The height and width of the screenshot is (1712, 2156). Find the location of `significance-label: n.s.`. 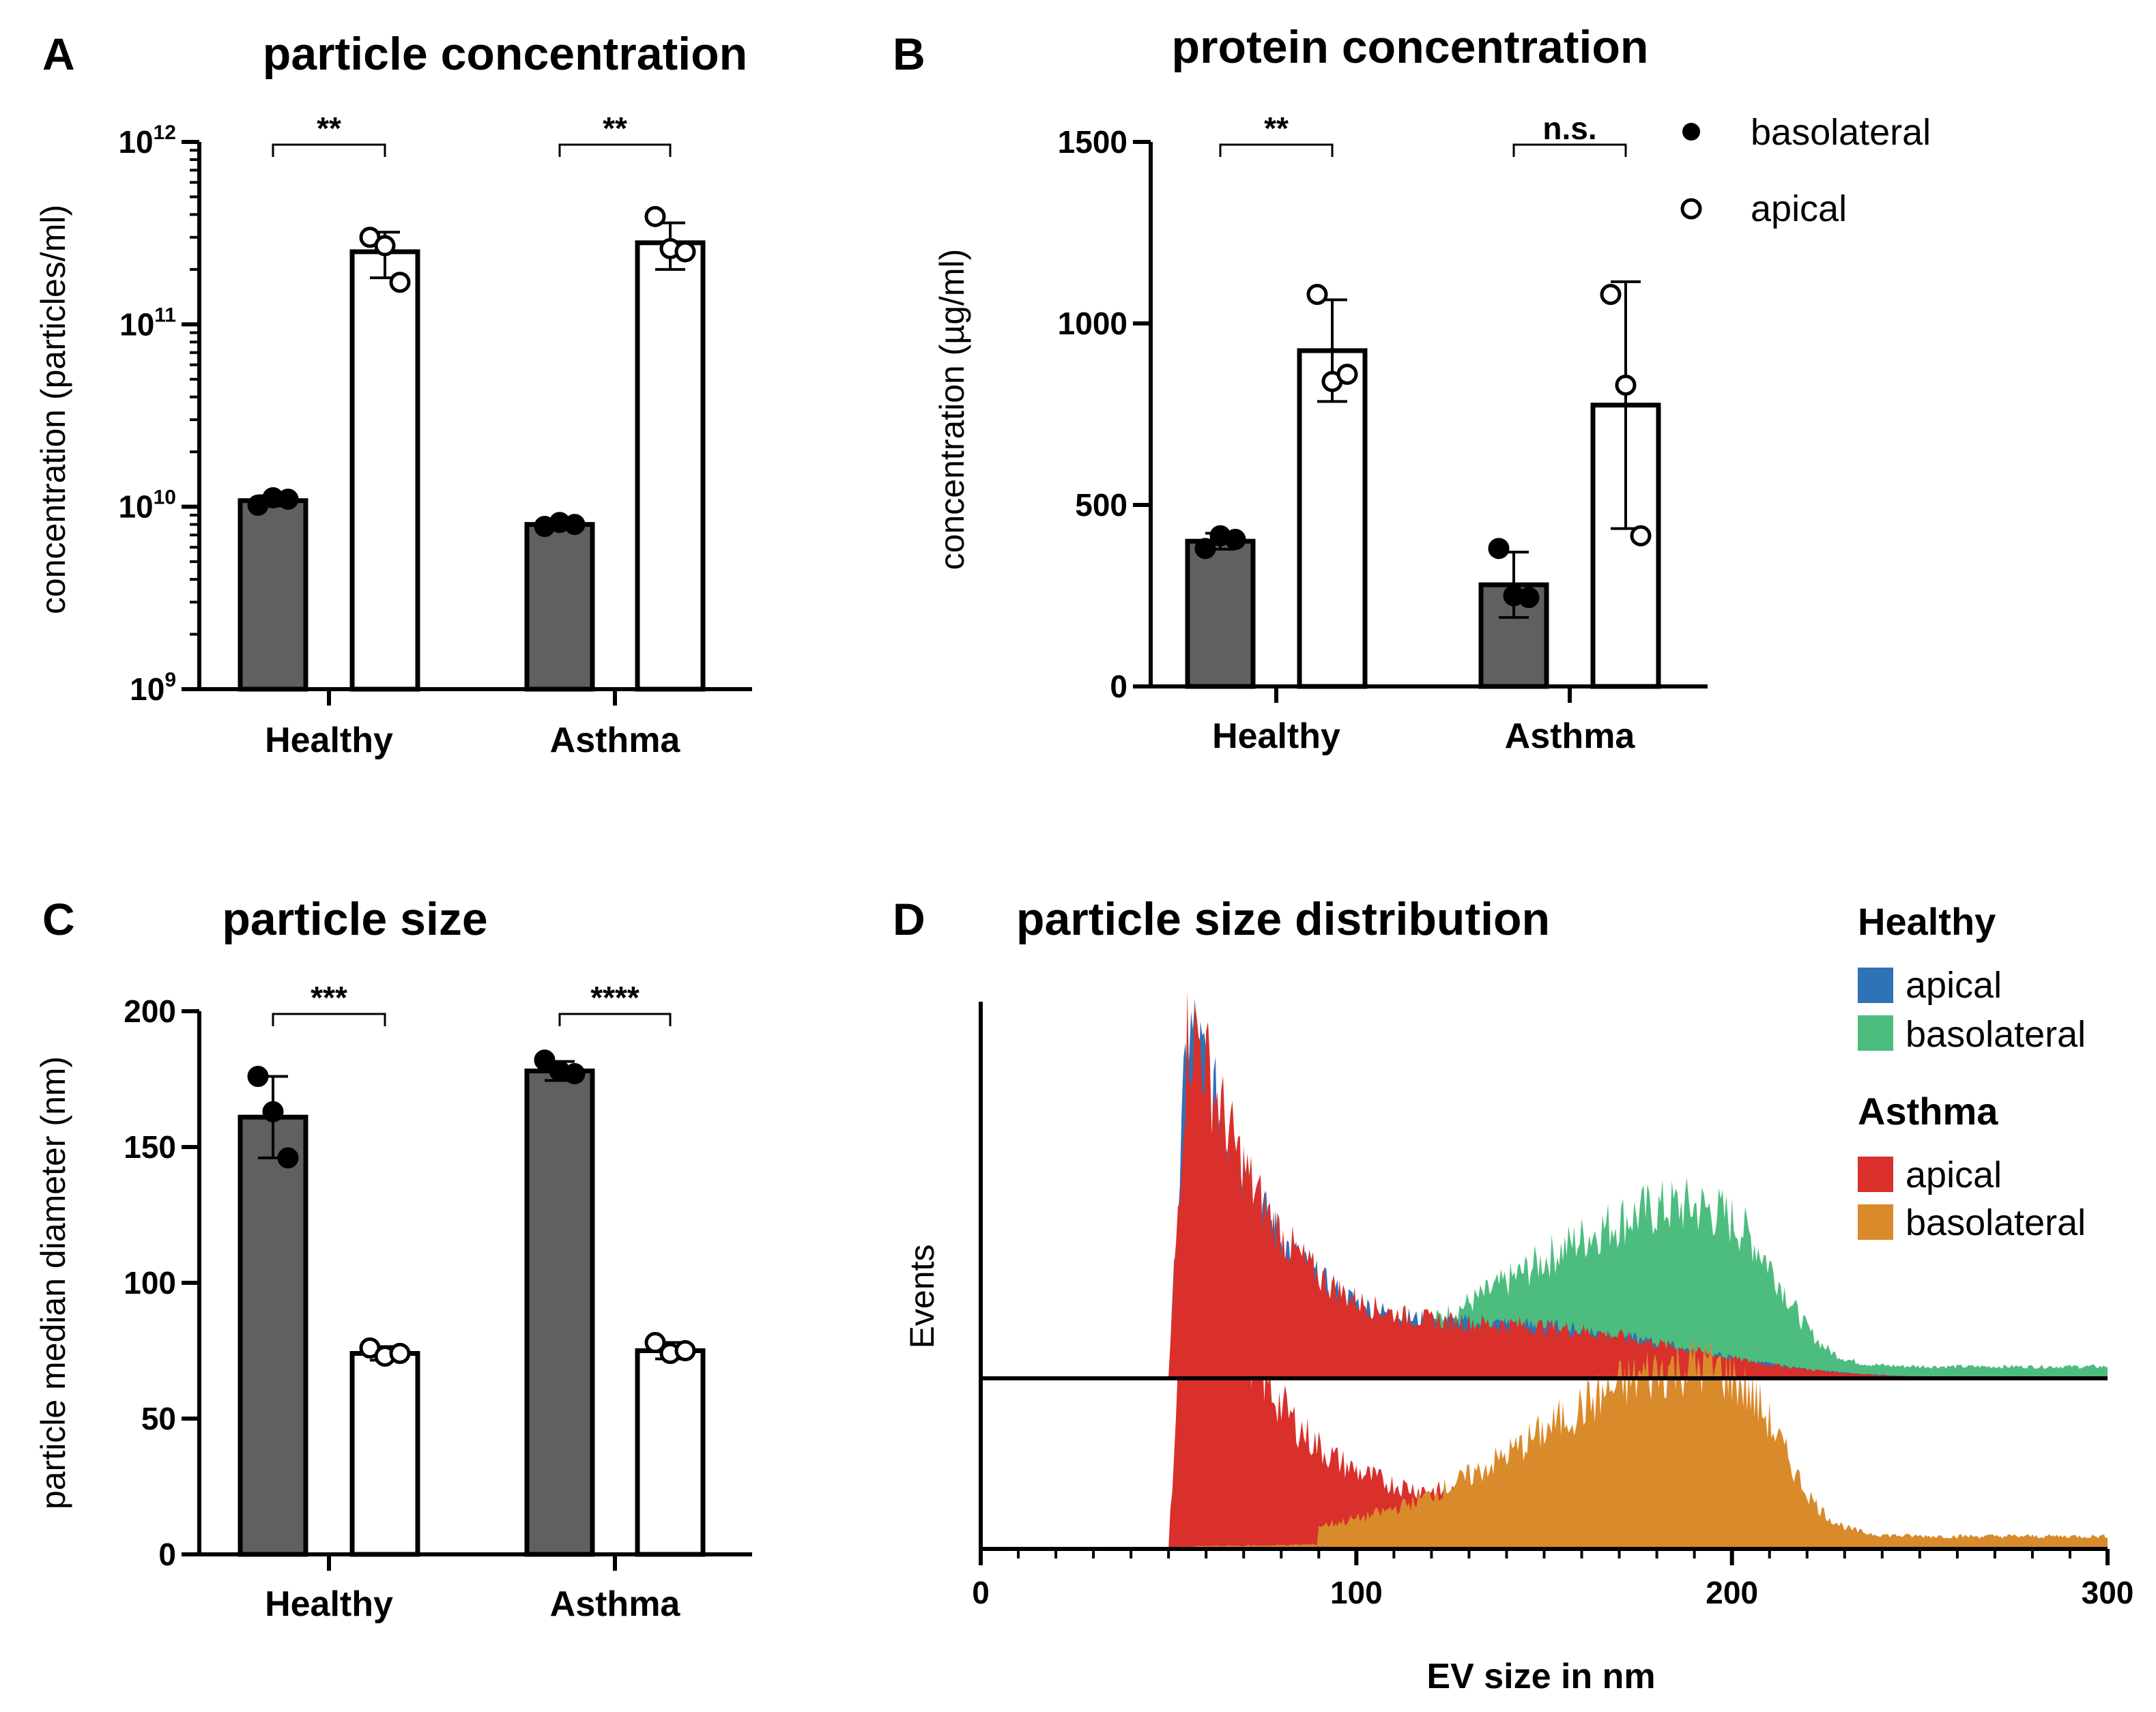

significance-label: n.s. is located at coordinates (1569, 128).